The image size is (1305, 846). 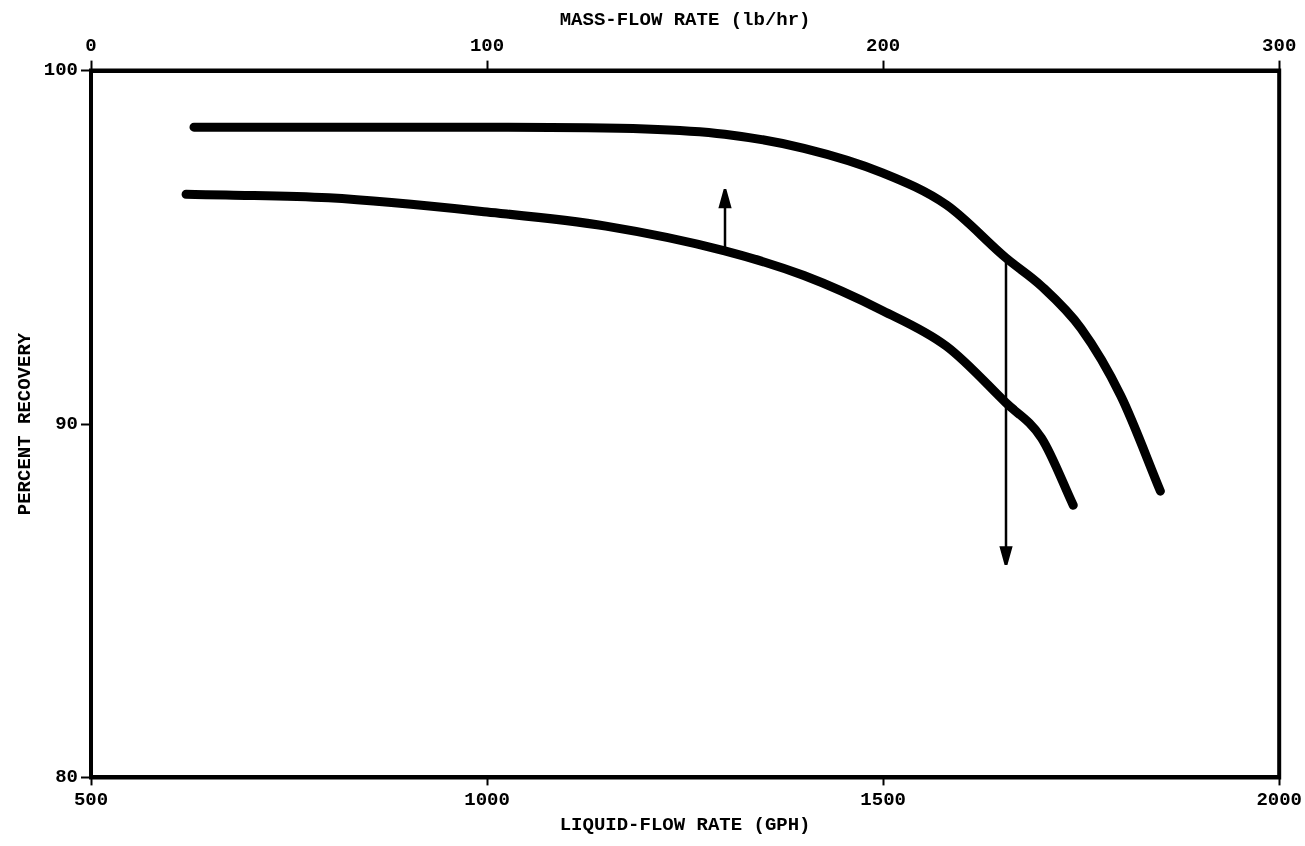 What do you see at coordinates (61, 70) in the screenshot?
I see `y-tick-label: 100` at bounding box center [61, 70].